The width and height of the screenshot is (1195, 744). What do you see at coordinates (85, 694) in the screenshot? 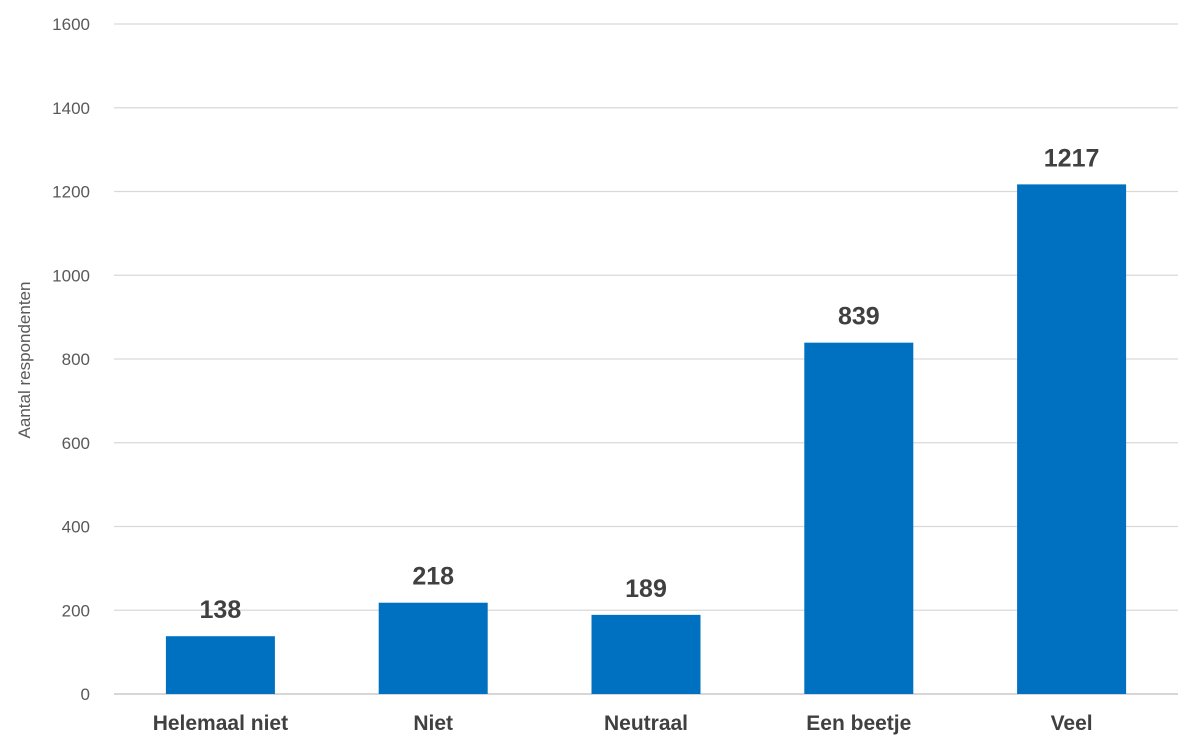
I see `y-tick-label: 0` at bounding box center [85, 694].